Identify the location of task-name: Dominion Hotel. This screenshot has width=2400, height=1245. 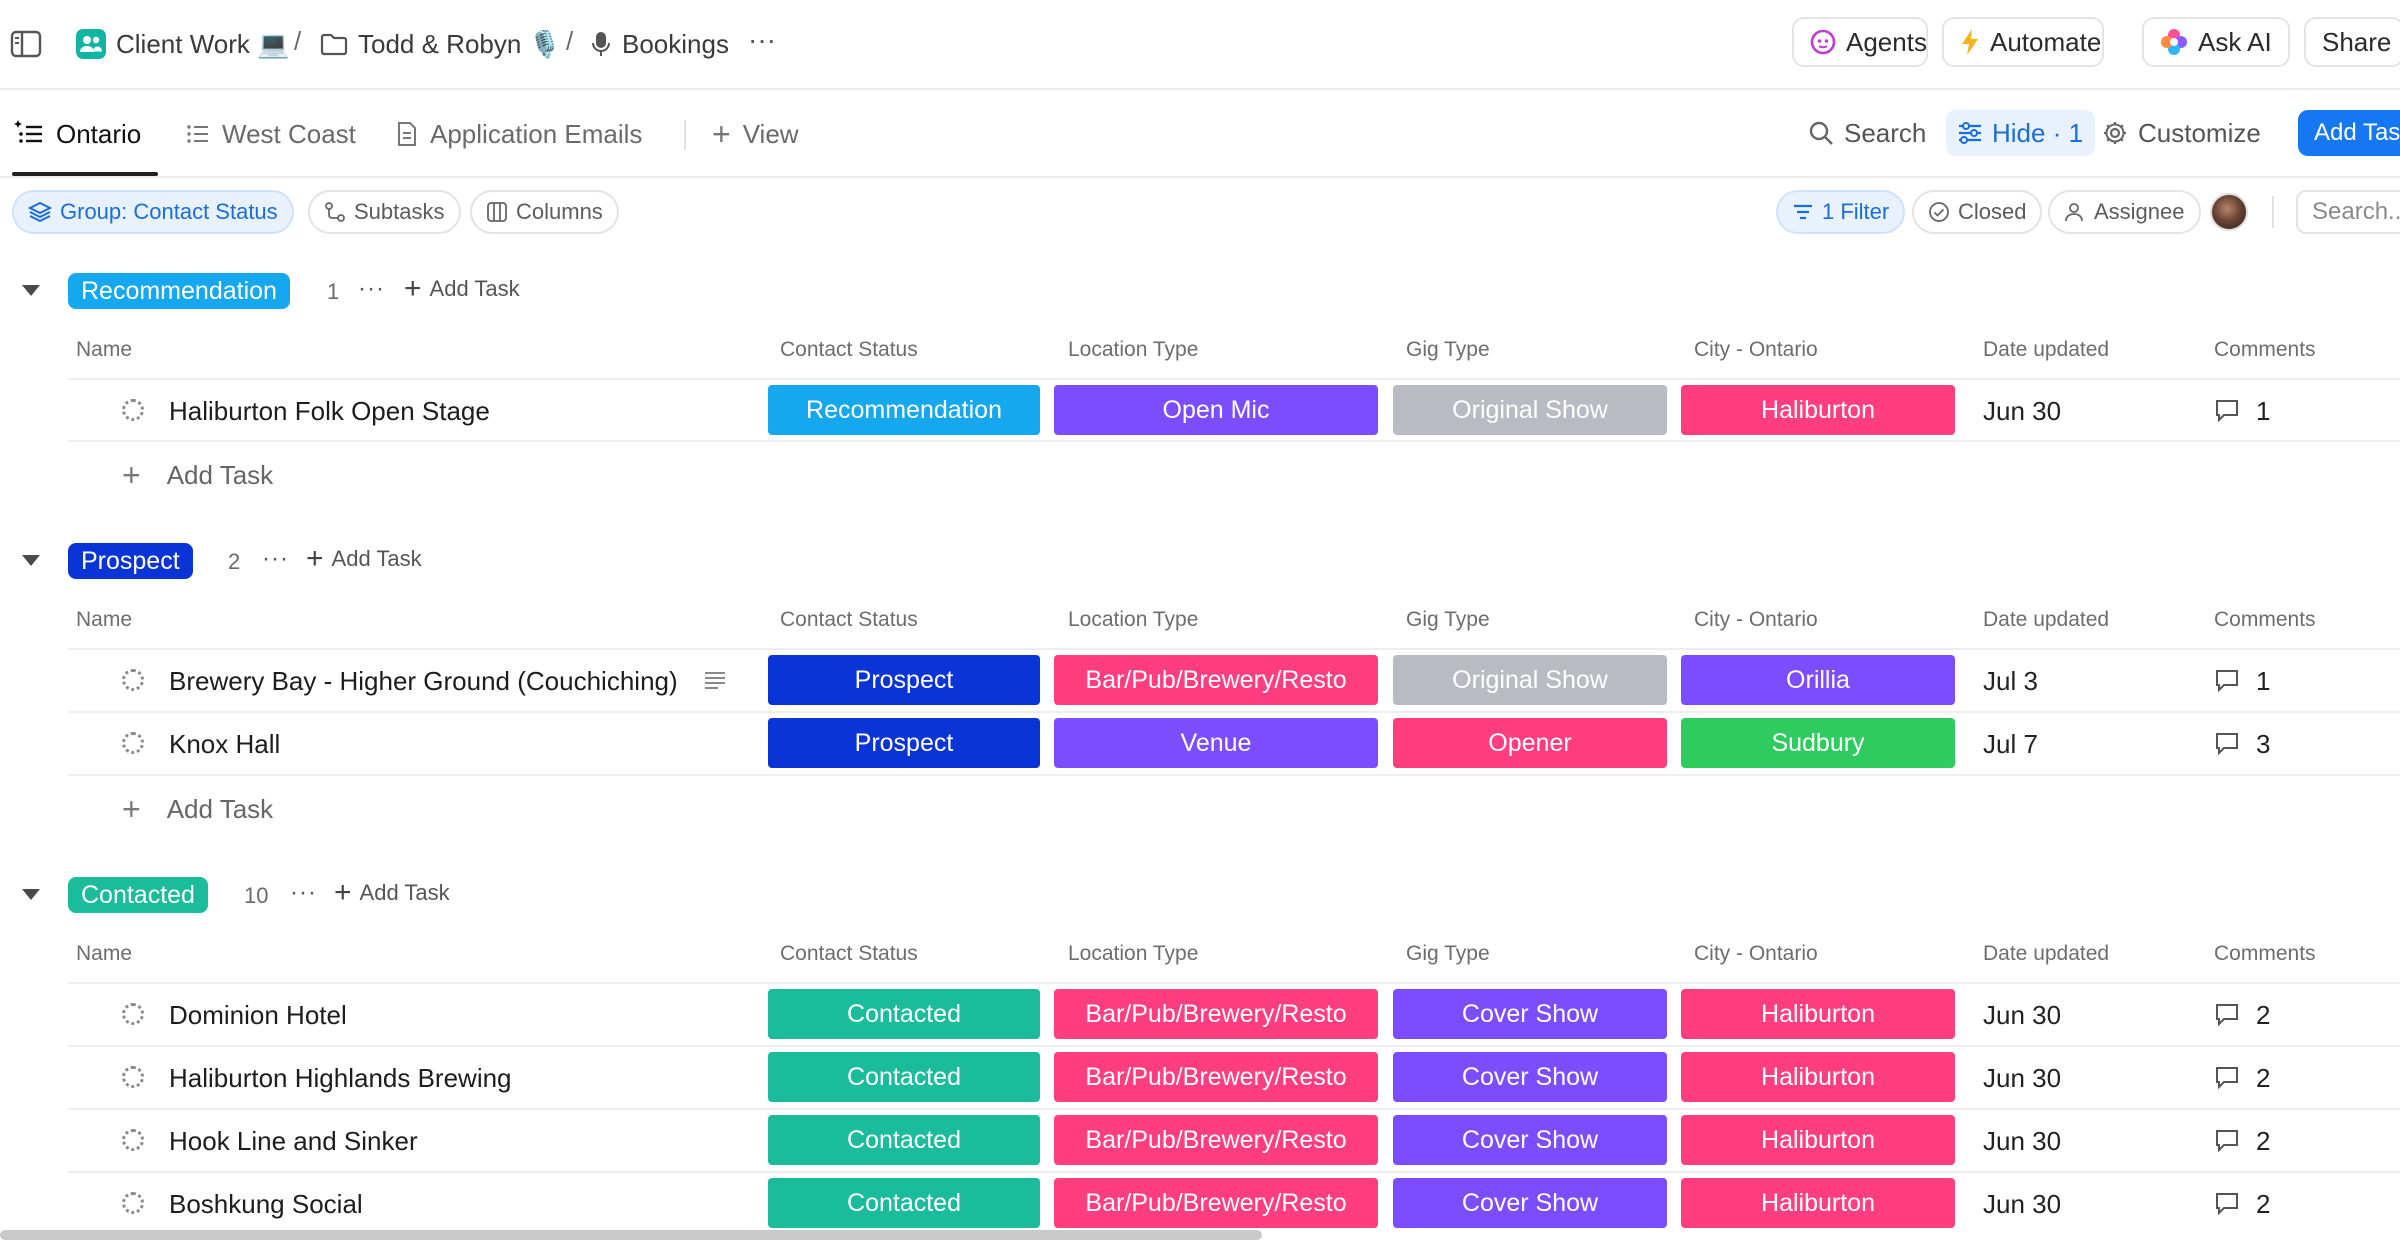
(258, 1015).